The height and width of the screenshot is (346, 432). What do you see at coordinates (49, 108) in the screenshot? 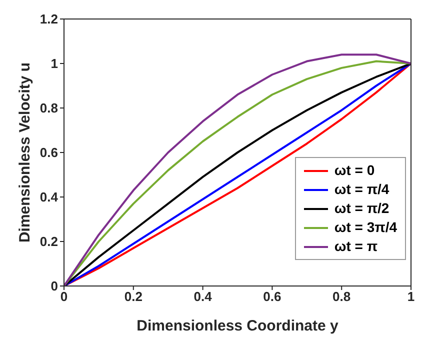
I see `y-tick-label: 0.8` at bounding box center [49, 108].